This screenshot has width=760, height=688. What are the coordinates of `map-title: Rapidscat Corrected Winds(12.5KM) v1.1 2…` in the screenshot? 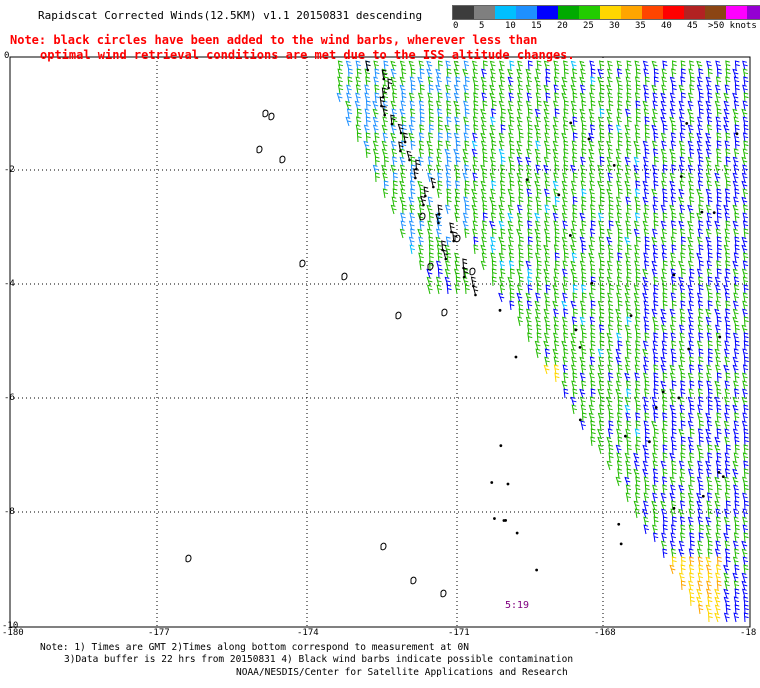 It's located at (230, 15).